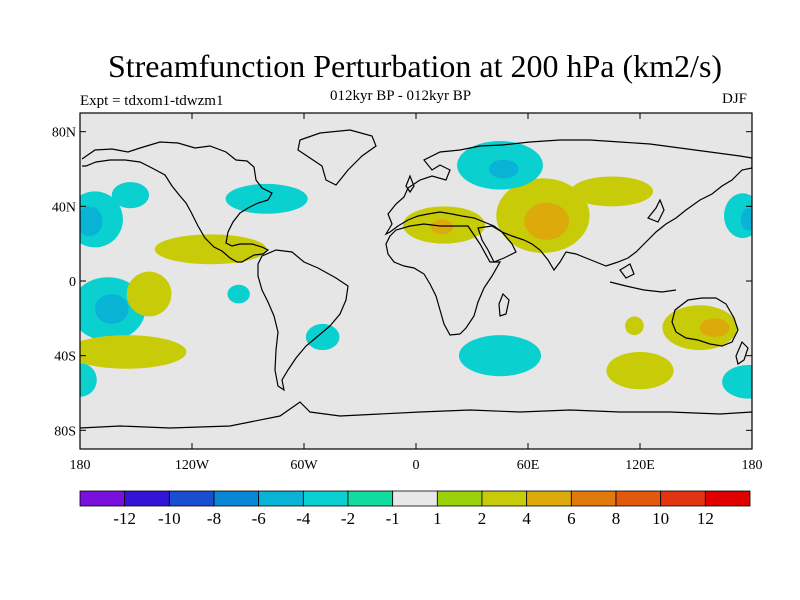  Describe the element at coordinates (634, 326) in the screenshot. I see `anomaly-indian-small-positive` at that location.